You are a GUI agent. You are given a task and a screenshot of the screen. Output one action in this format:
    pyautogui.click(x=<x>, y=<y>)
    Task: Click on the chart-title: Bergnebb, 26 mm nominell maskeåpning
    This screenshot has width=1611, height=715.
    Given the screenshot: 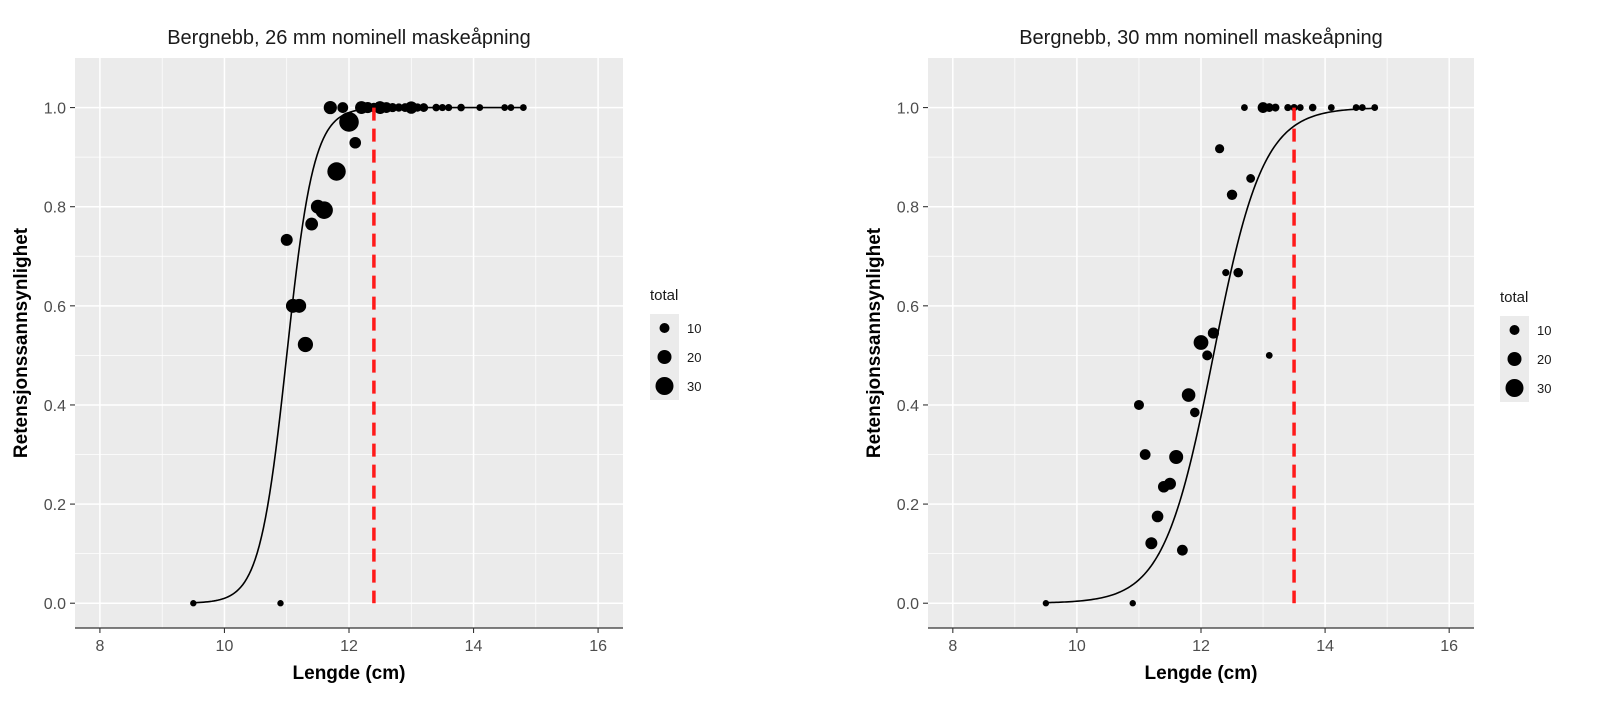 What is the action you would take?
    pyautogui.click(x=349, y=38)
    